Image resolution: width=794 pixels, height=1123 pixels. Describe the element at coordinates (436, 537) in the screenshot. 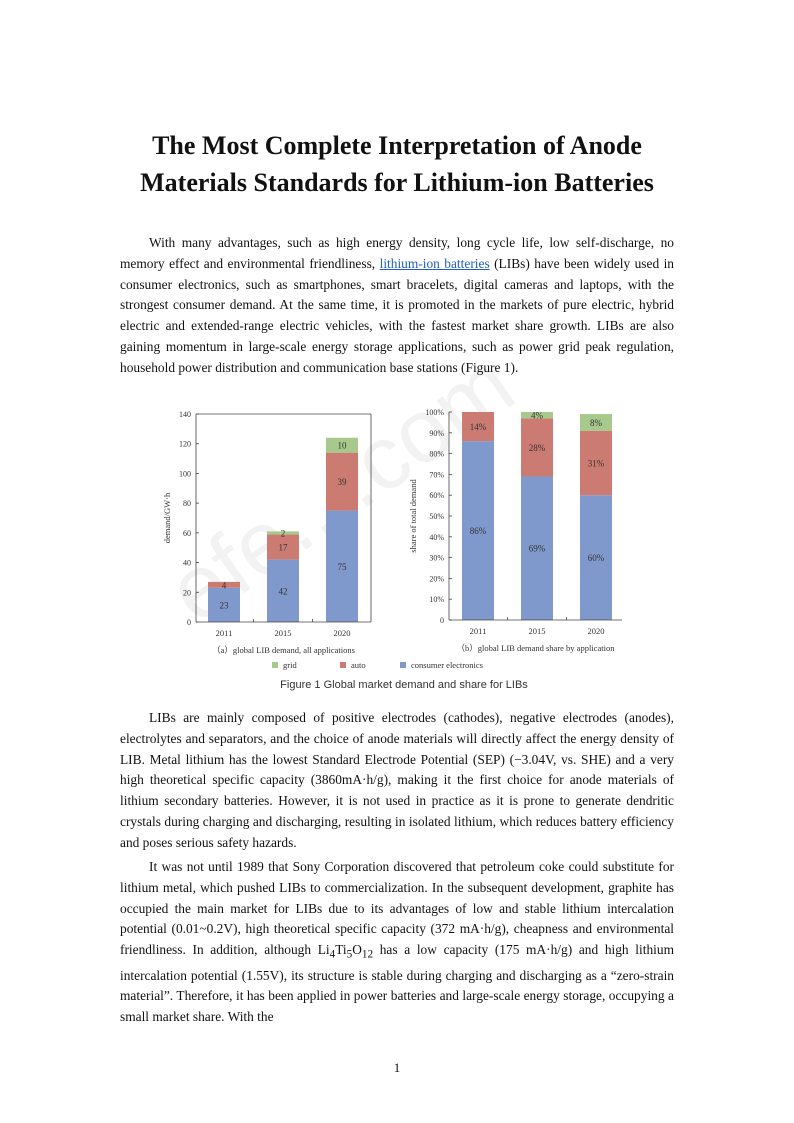

I see `y-tick-label: 40%` at that location.